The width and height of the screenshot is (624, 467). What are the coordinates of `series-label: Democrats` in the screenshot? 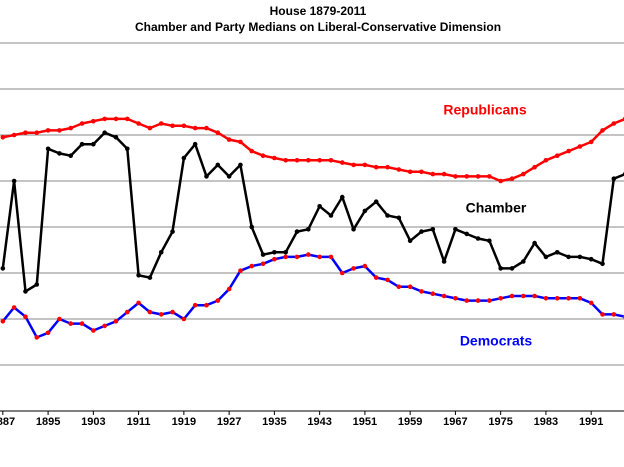 It's located at (496, 341).